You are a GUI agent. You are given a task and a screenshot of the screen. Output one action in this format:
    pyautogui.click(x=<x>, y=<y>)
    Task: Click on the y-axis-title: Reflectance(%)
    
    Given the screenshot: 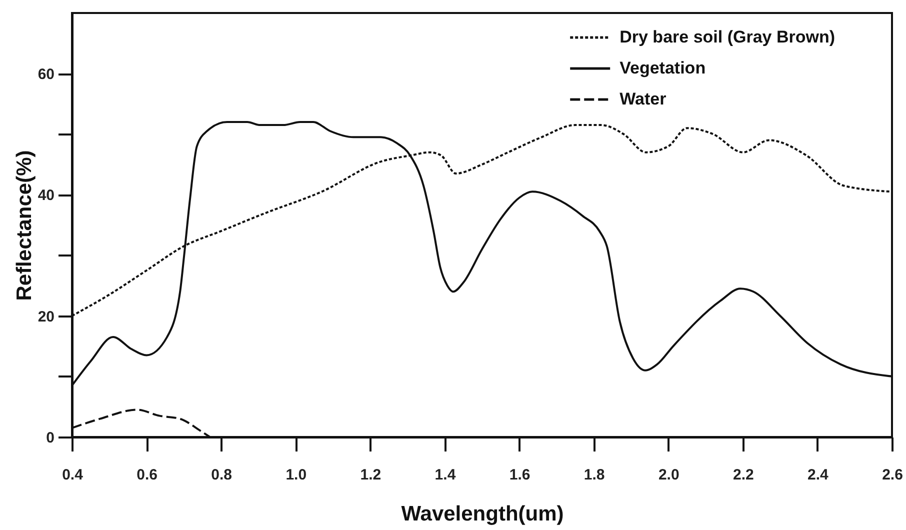 What is the action you would take?
    pyautogui.click(x=24, y=225)
    